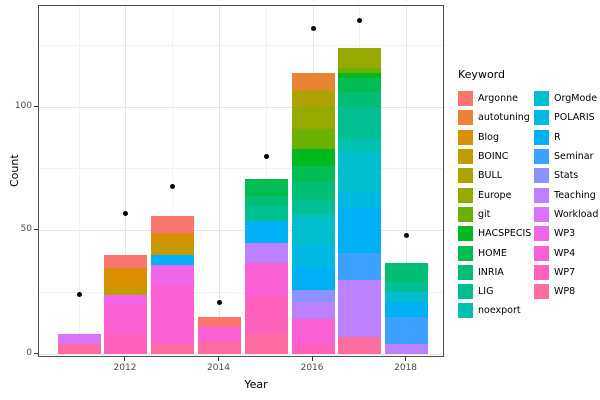  I want to click on legend-swatch-HACSPECIS, so click(465, 234).